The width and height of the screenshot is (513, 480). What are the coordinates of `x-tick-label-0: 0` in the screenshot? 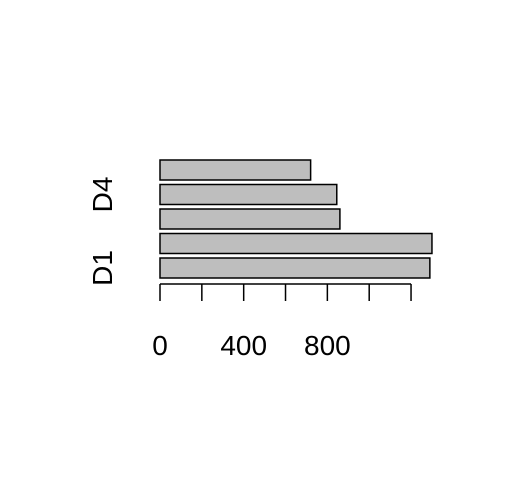 It's located at (160, 345).